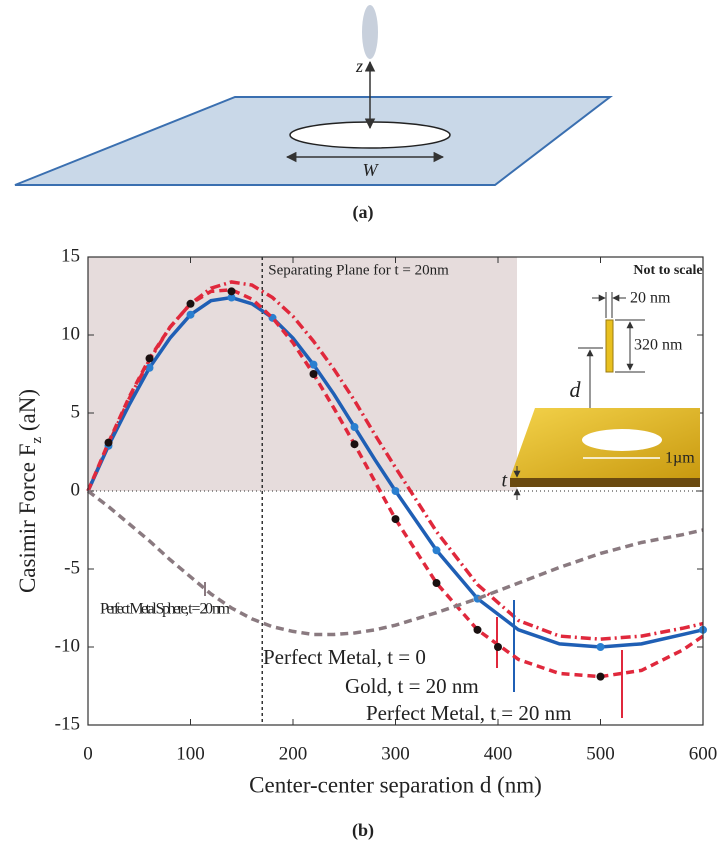 This screenshot has width=726, height=850. Describe the element at coordinates (37, 440) in the screenshot. I see `y-axis-label-part: z` at that location.